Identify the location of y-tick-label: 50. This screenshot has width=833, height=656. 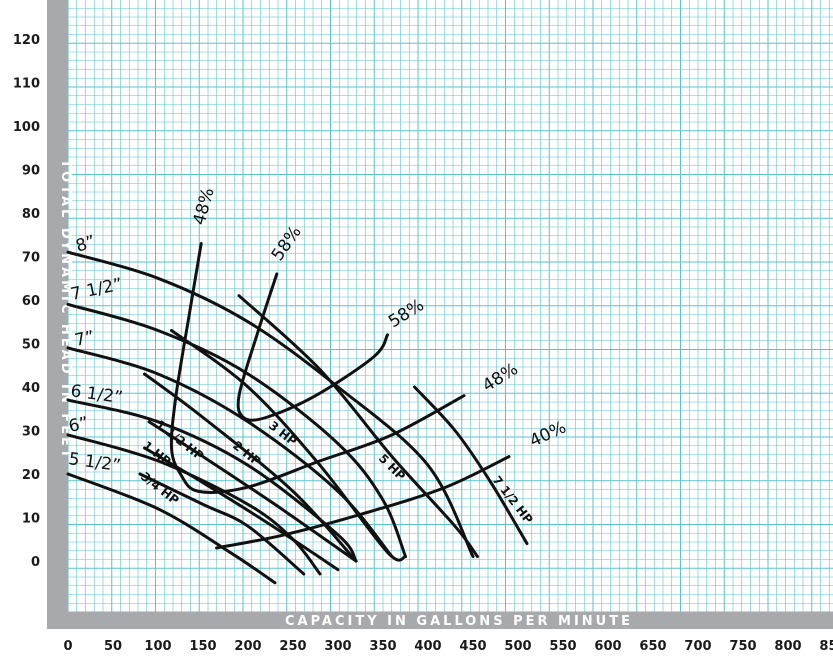
(31, 345).